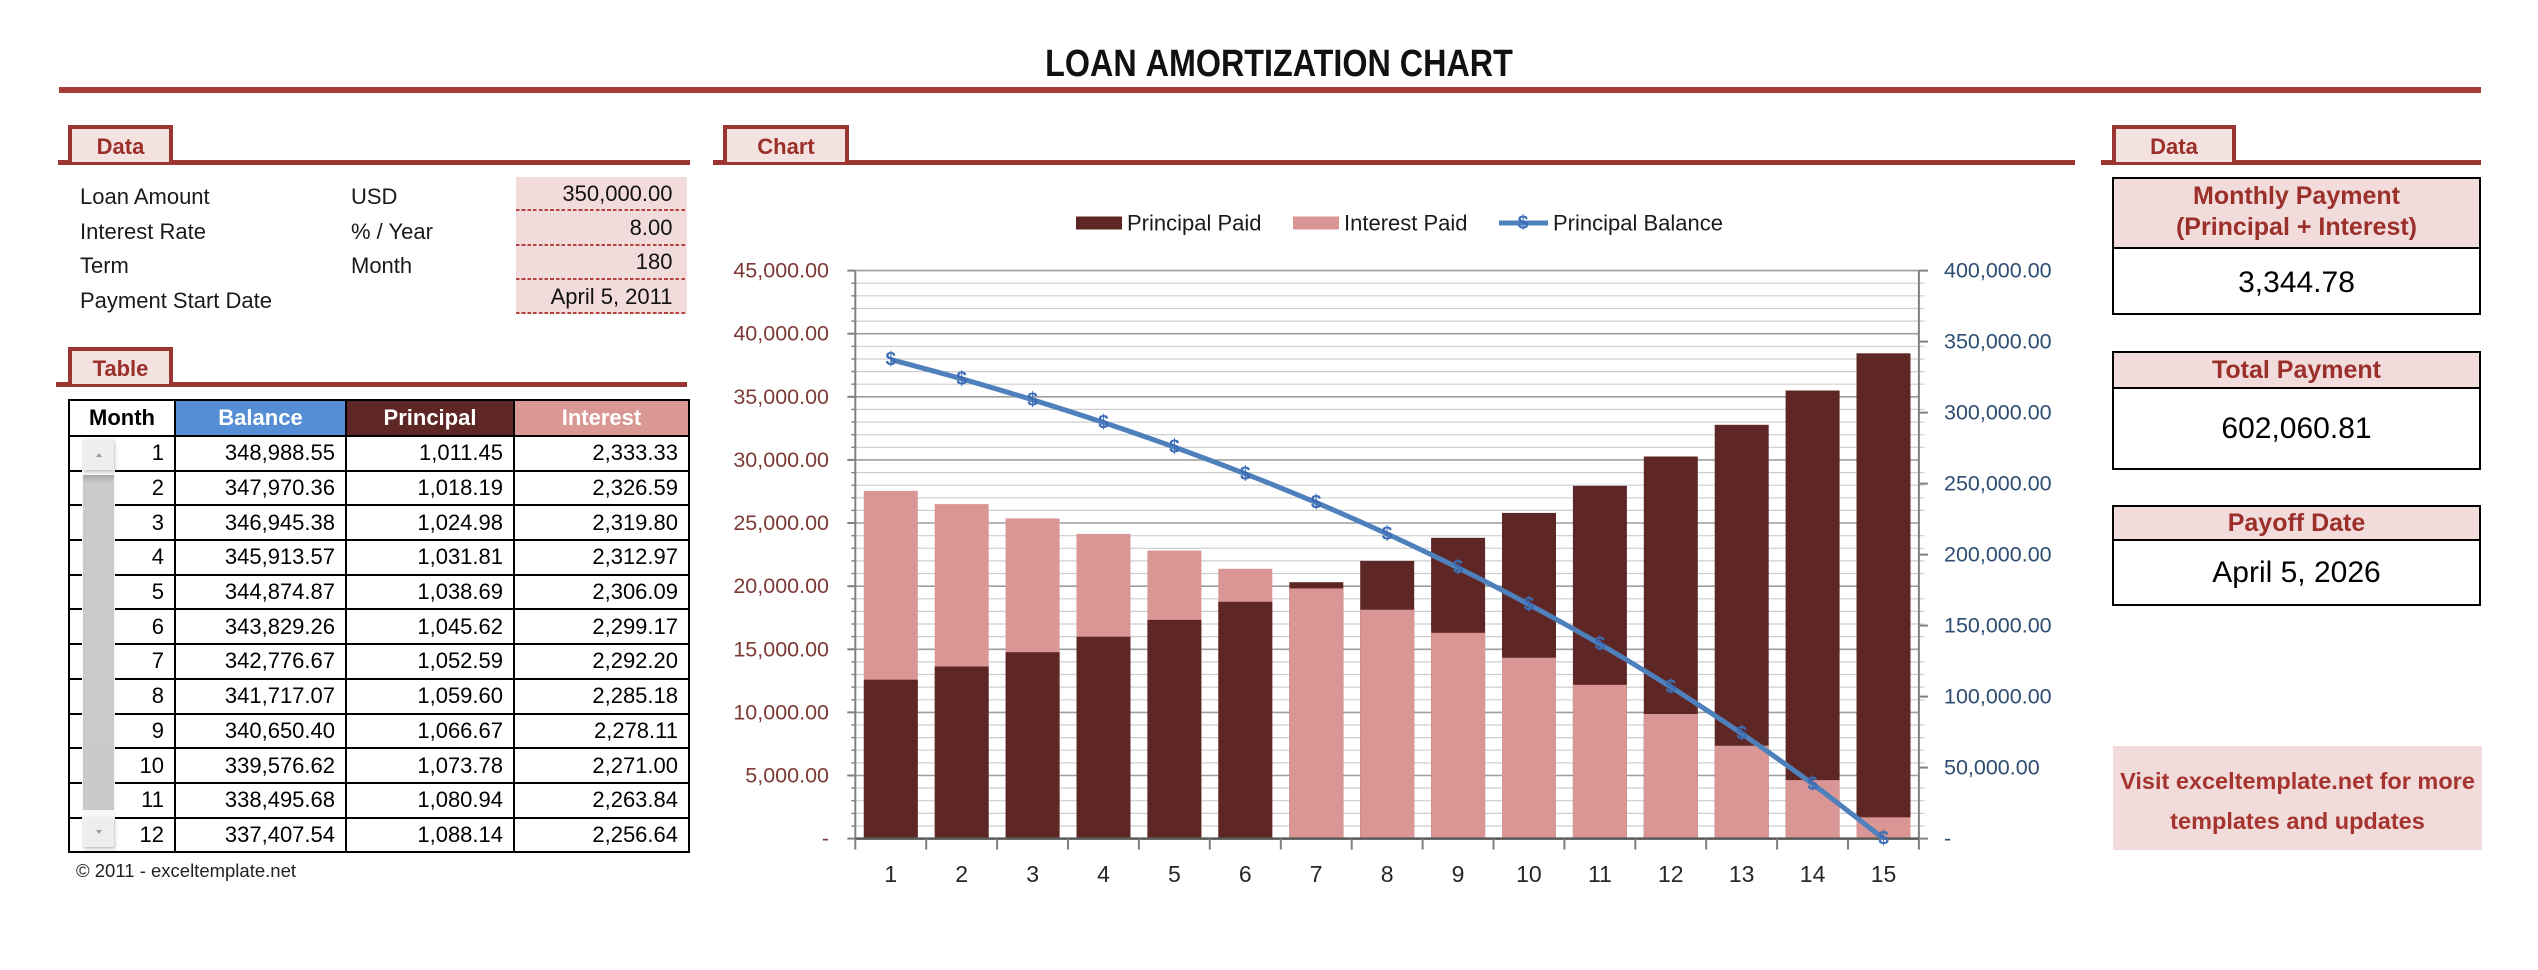 This screenshot has height=970, width=2538. I want to click on svg-text: 40,000.00, so click(781, 334).